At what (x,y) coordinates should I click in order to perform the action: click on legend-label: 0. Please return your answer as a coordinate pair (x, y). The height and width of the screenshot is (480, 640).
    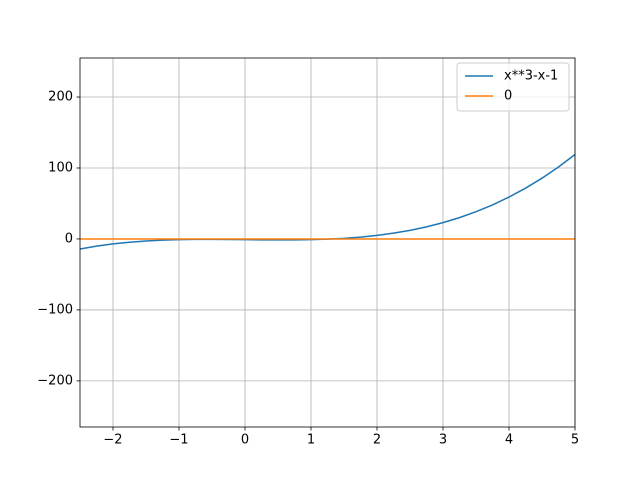
    Looking at the image, I should click on (508, 96).